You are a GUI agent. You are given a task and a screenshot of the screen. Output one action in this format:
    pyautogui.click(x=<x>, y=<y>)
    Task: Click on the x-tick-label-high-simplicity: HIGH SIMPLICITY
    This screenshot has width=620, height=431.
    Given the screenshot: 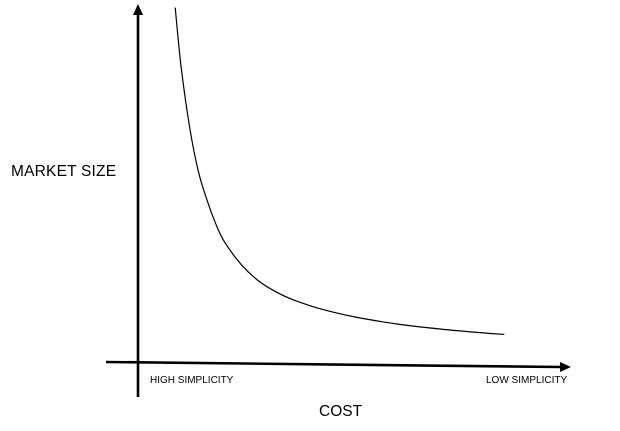 What is the action you would take?
    pyautogui.click(x=192, y=380)
    